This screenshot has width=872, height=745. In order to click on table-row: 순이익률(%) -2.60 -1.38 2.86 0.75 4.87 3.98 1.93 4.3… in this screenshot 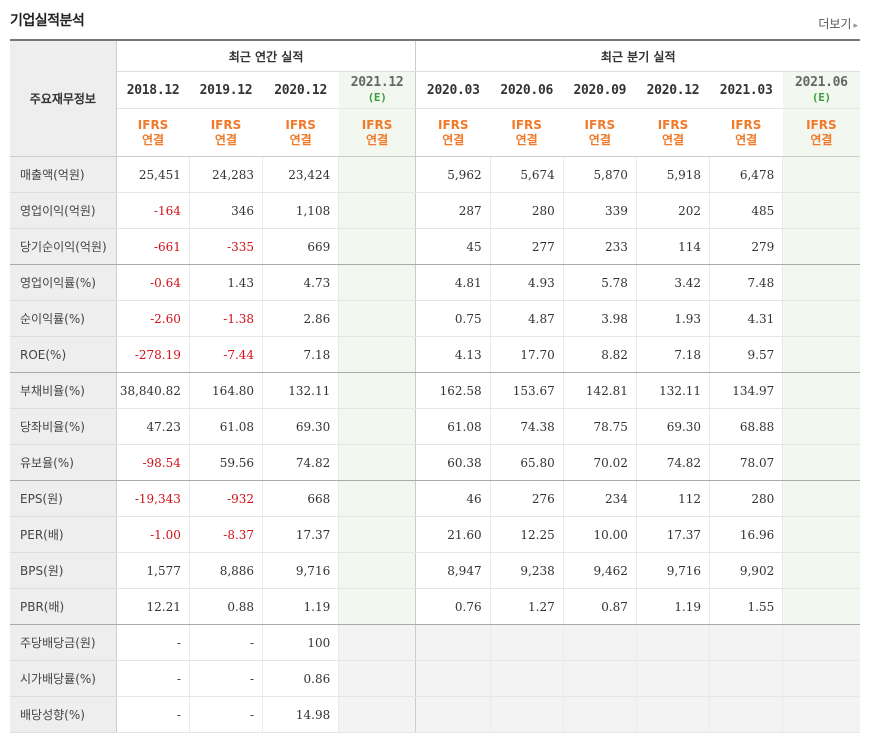, I will do `click(435, 318)`.